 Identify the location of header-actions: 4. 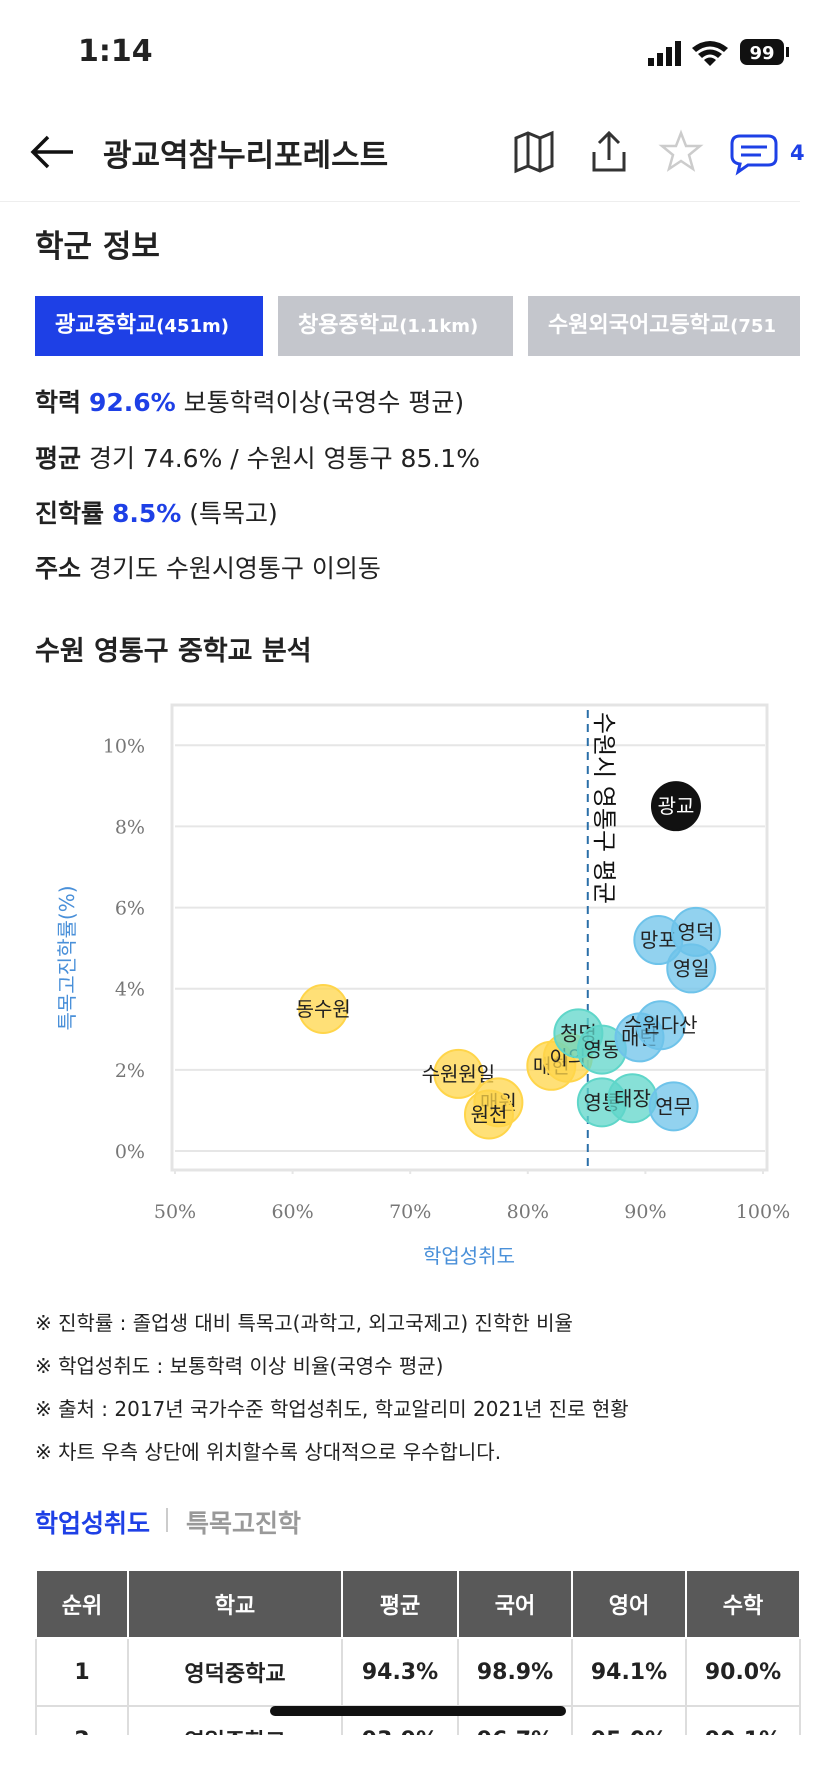
(659, 152).